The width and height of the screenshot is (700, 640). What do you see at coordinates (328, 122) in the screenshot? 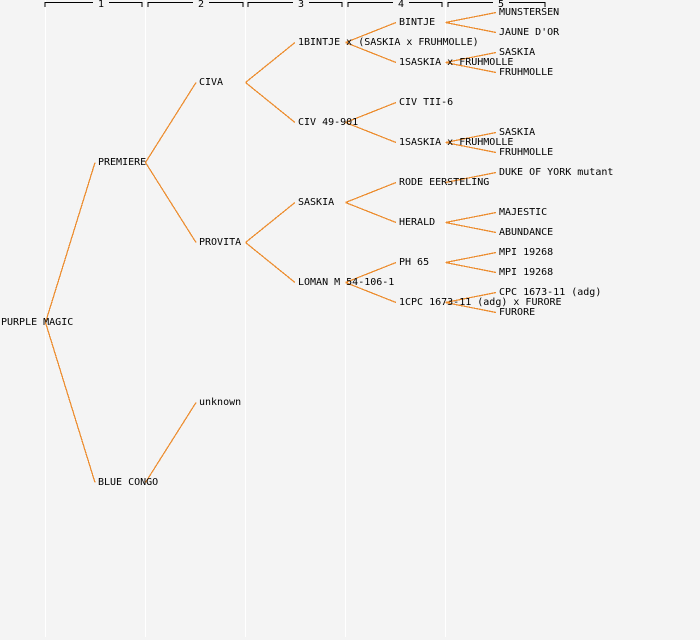
I see `pedigree-node-civ-49-901-gen3: CIV 49-901` at bounding box center [328, 122].